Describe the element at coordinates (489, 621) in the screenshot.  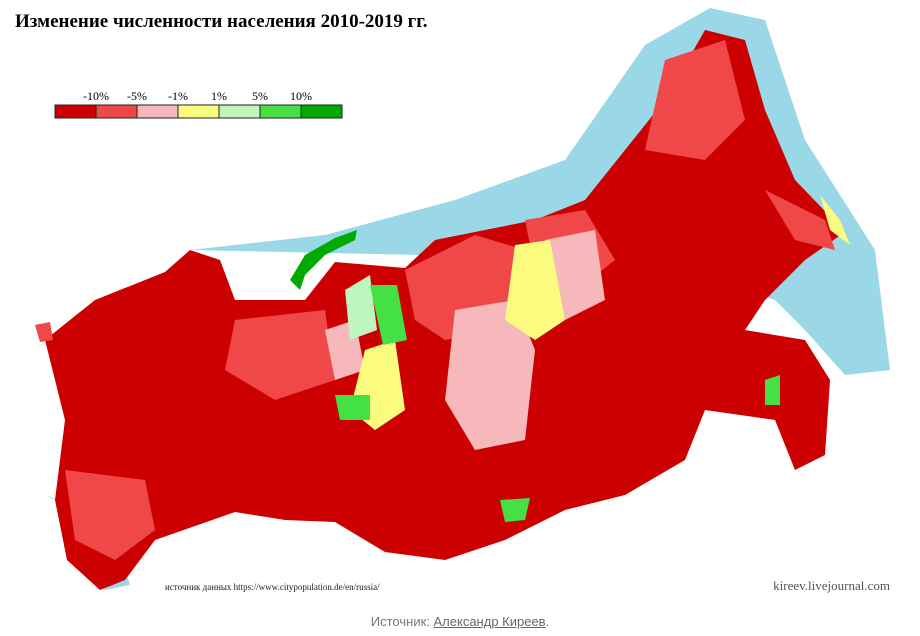
I see `caption-link: Александр Киреев` at that location.